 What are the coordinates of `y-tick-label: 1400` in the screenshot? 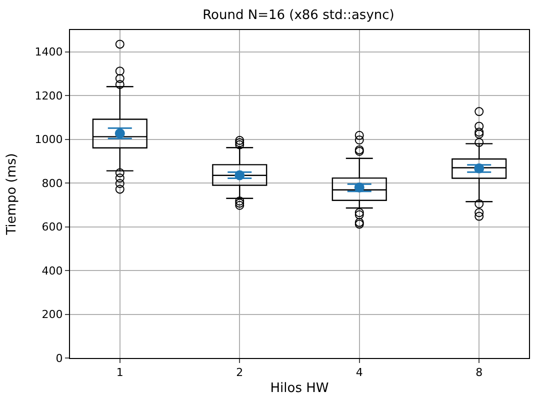 It's located at (48, 52).